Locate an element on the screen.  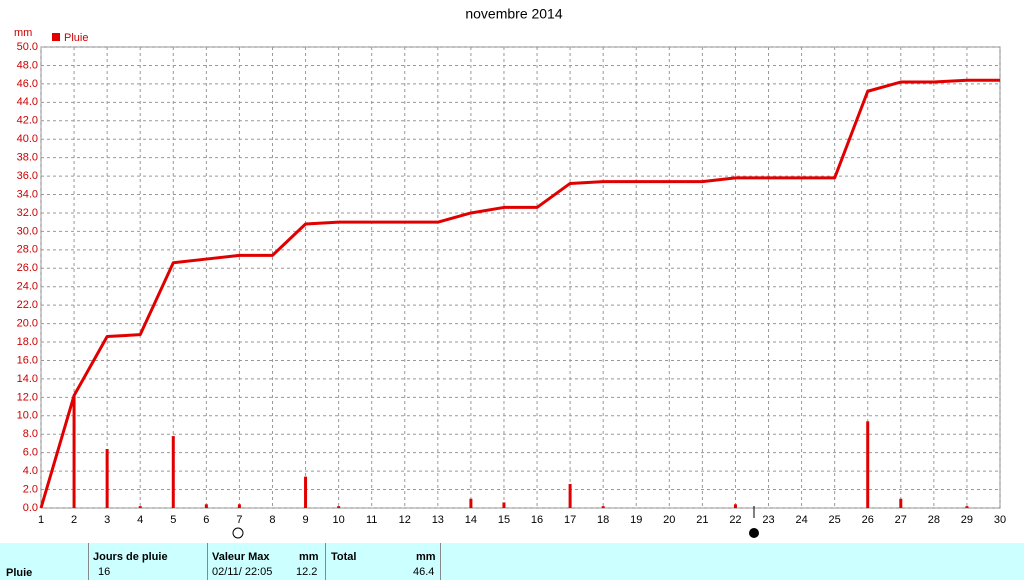
y-tick-label: 12.0 is located at coordinates (27, 397).